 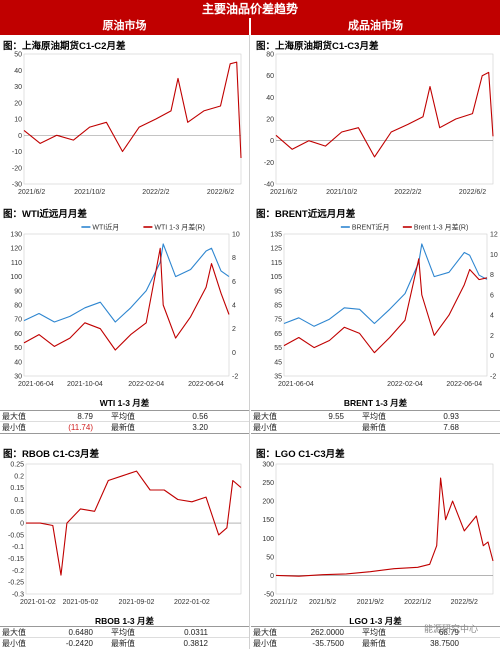 I want to click on x-tick-label: 2021-10-04, so click(x=85, y=384).